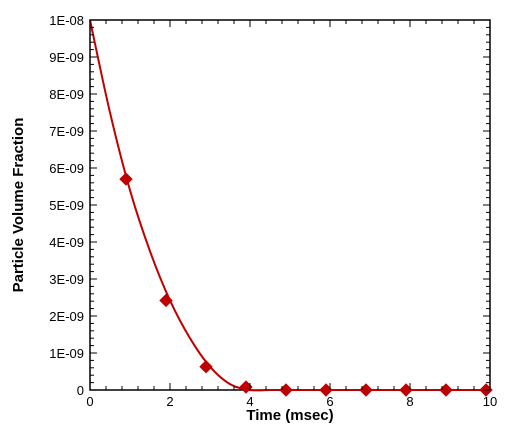 Image resolution: width=514 pixels, height=434 pixels. Describe the element at coordinates (490, 401) in the screenshot. I see `x-tick-label: 10` at that location.